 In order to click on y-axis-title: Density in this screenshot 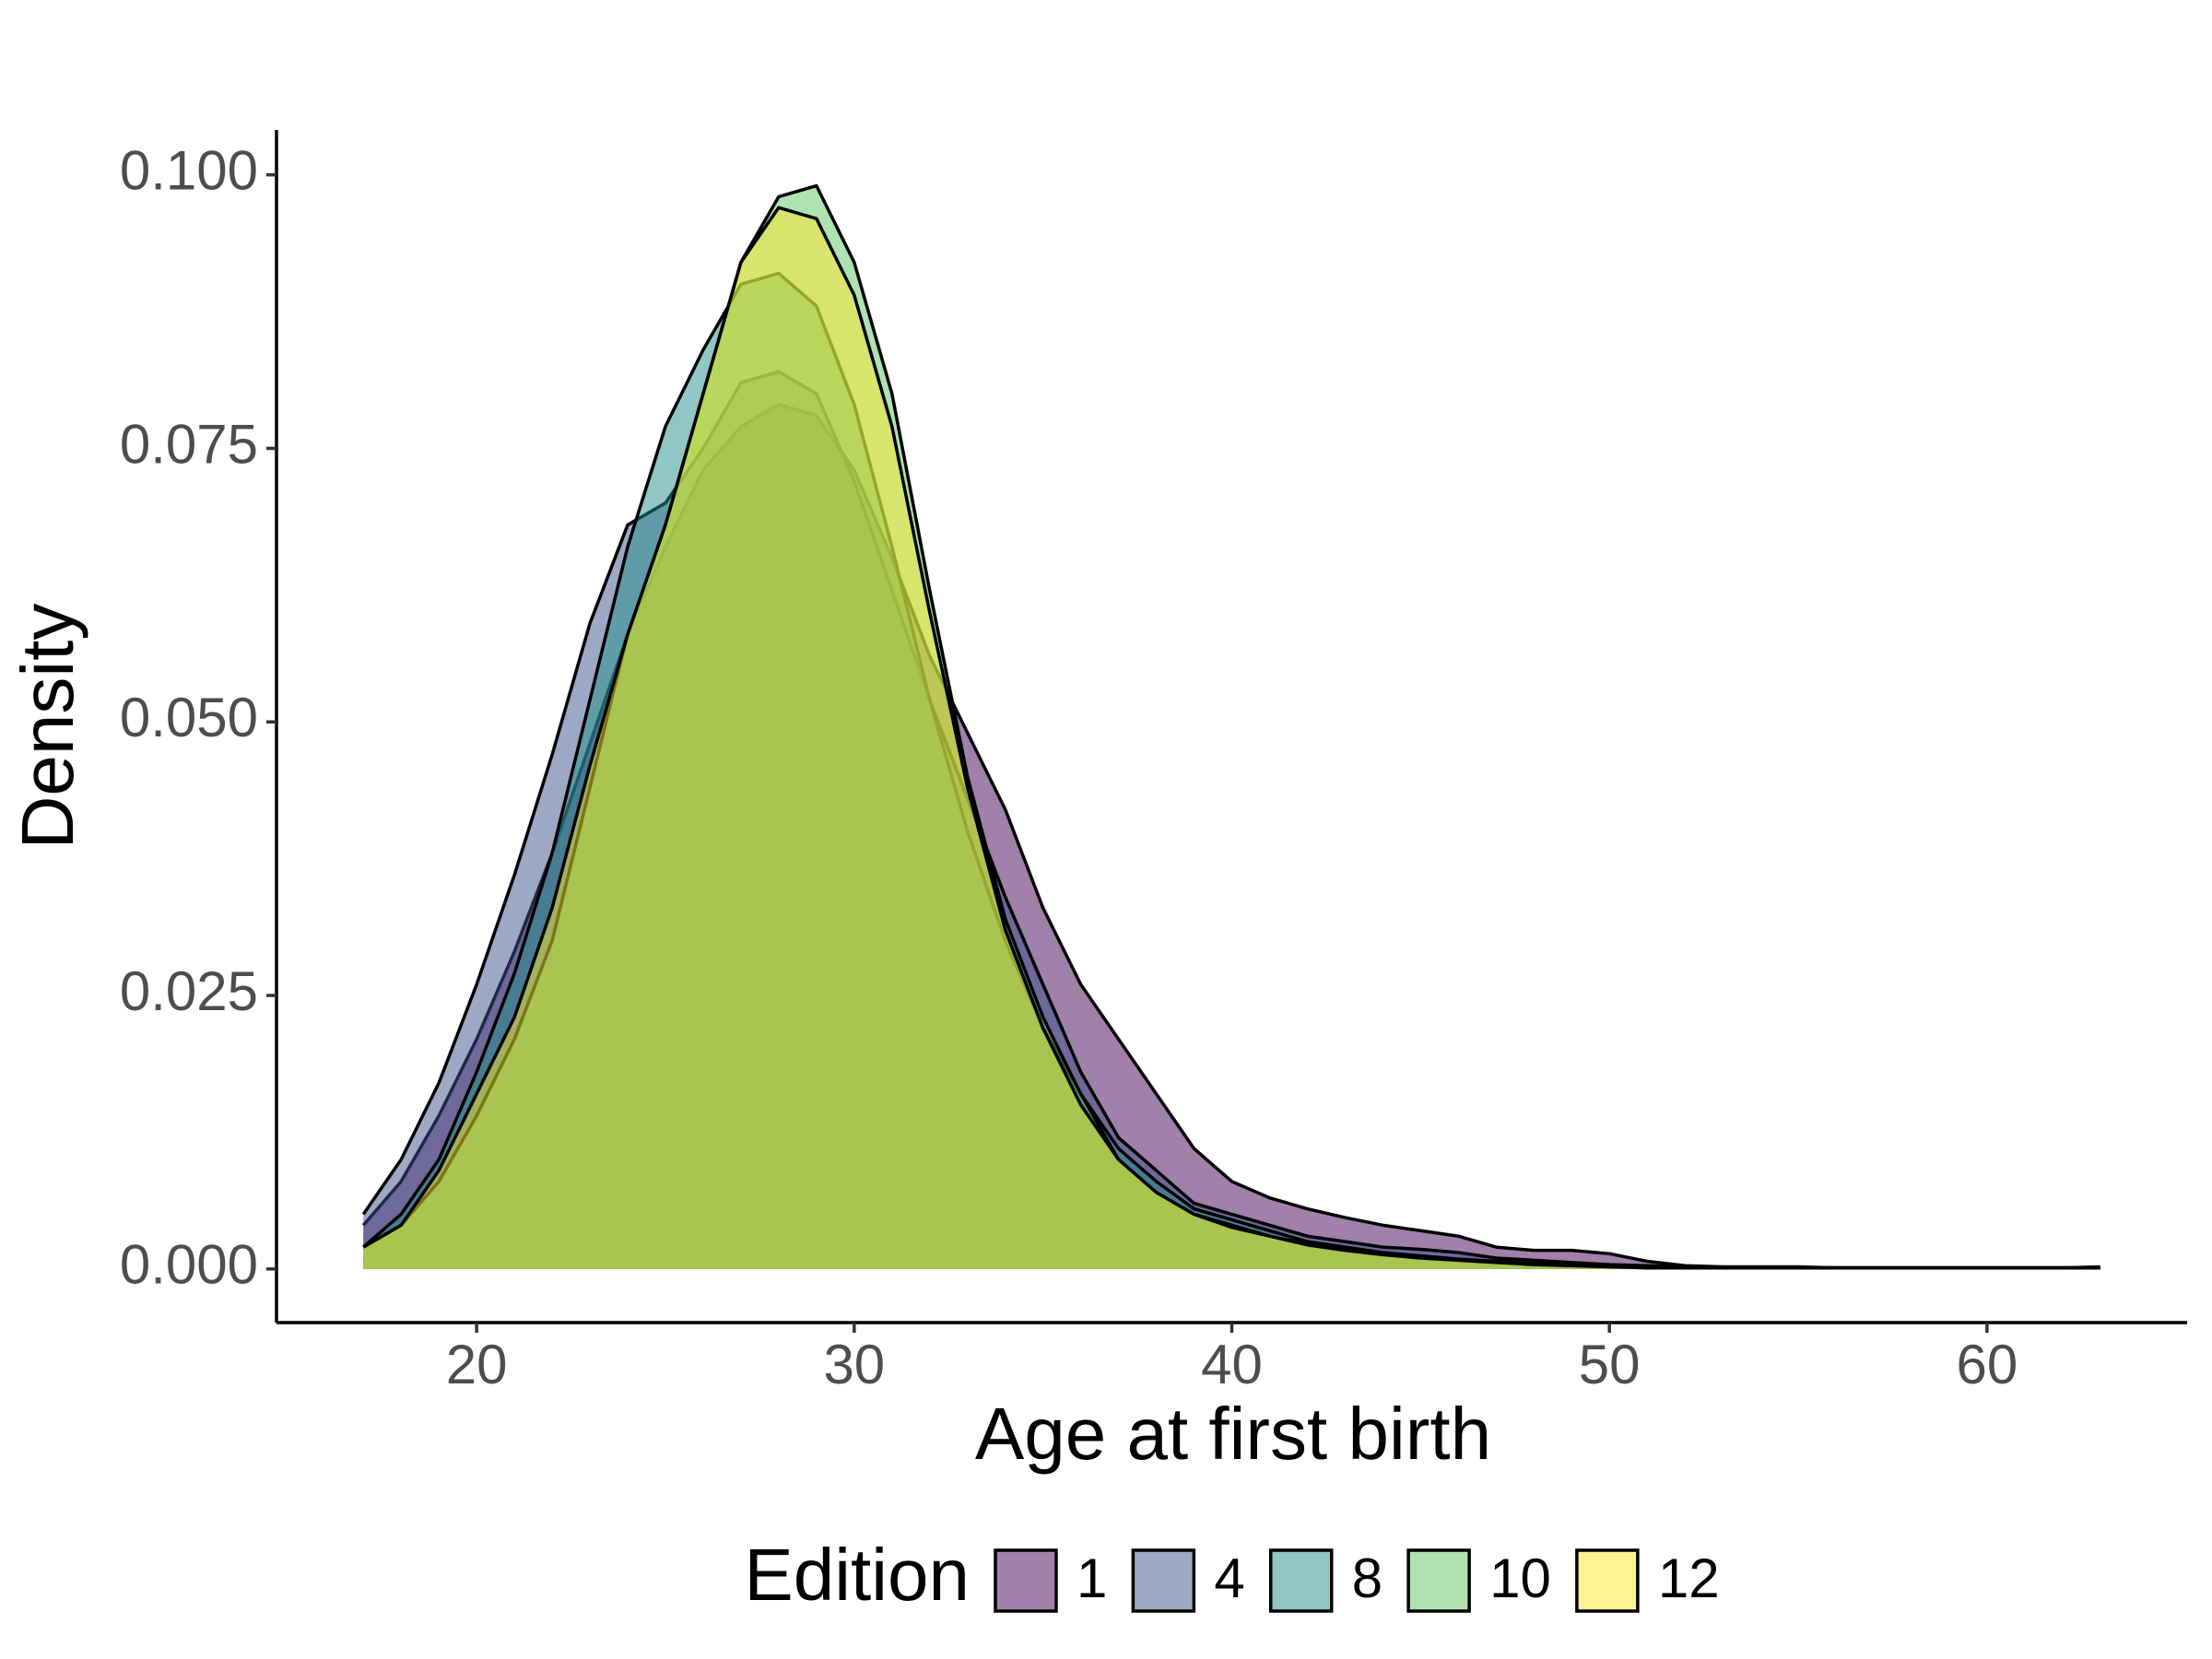, I will do `click(47, 727)`.